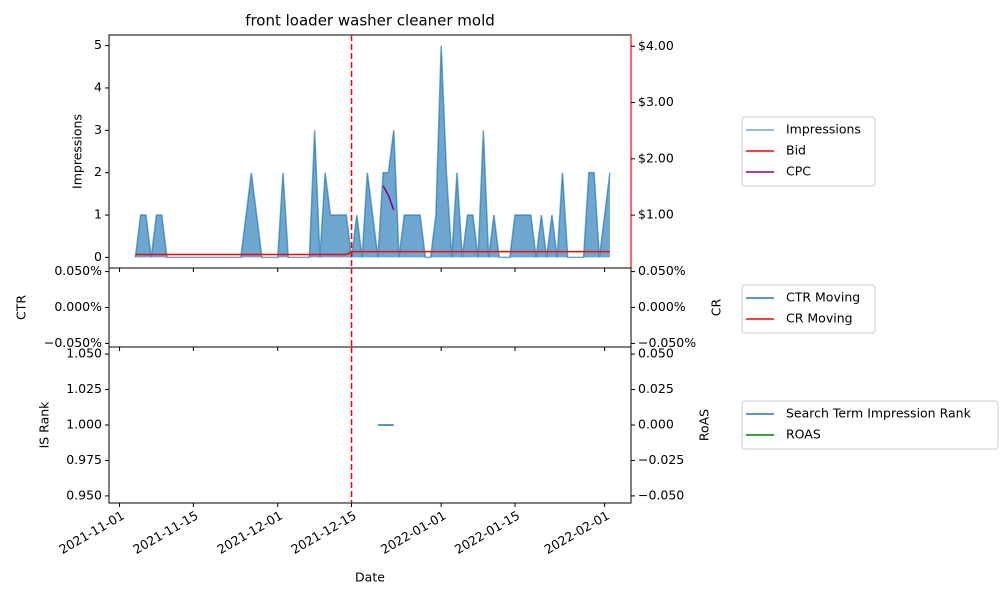  What do you see at coordinates (44, 425) in the screenshot?
I see `y-axis-label: IS Rank` at bounding box center [44, 425].